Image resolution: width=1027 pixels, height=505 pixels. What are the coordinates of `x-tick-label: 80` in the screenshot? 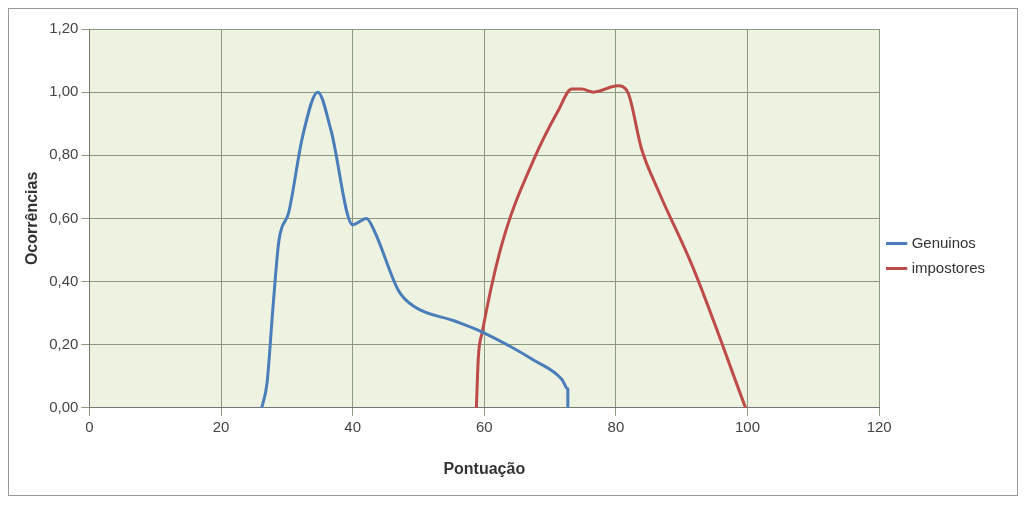 It's located at (616, 426).